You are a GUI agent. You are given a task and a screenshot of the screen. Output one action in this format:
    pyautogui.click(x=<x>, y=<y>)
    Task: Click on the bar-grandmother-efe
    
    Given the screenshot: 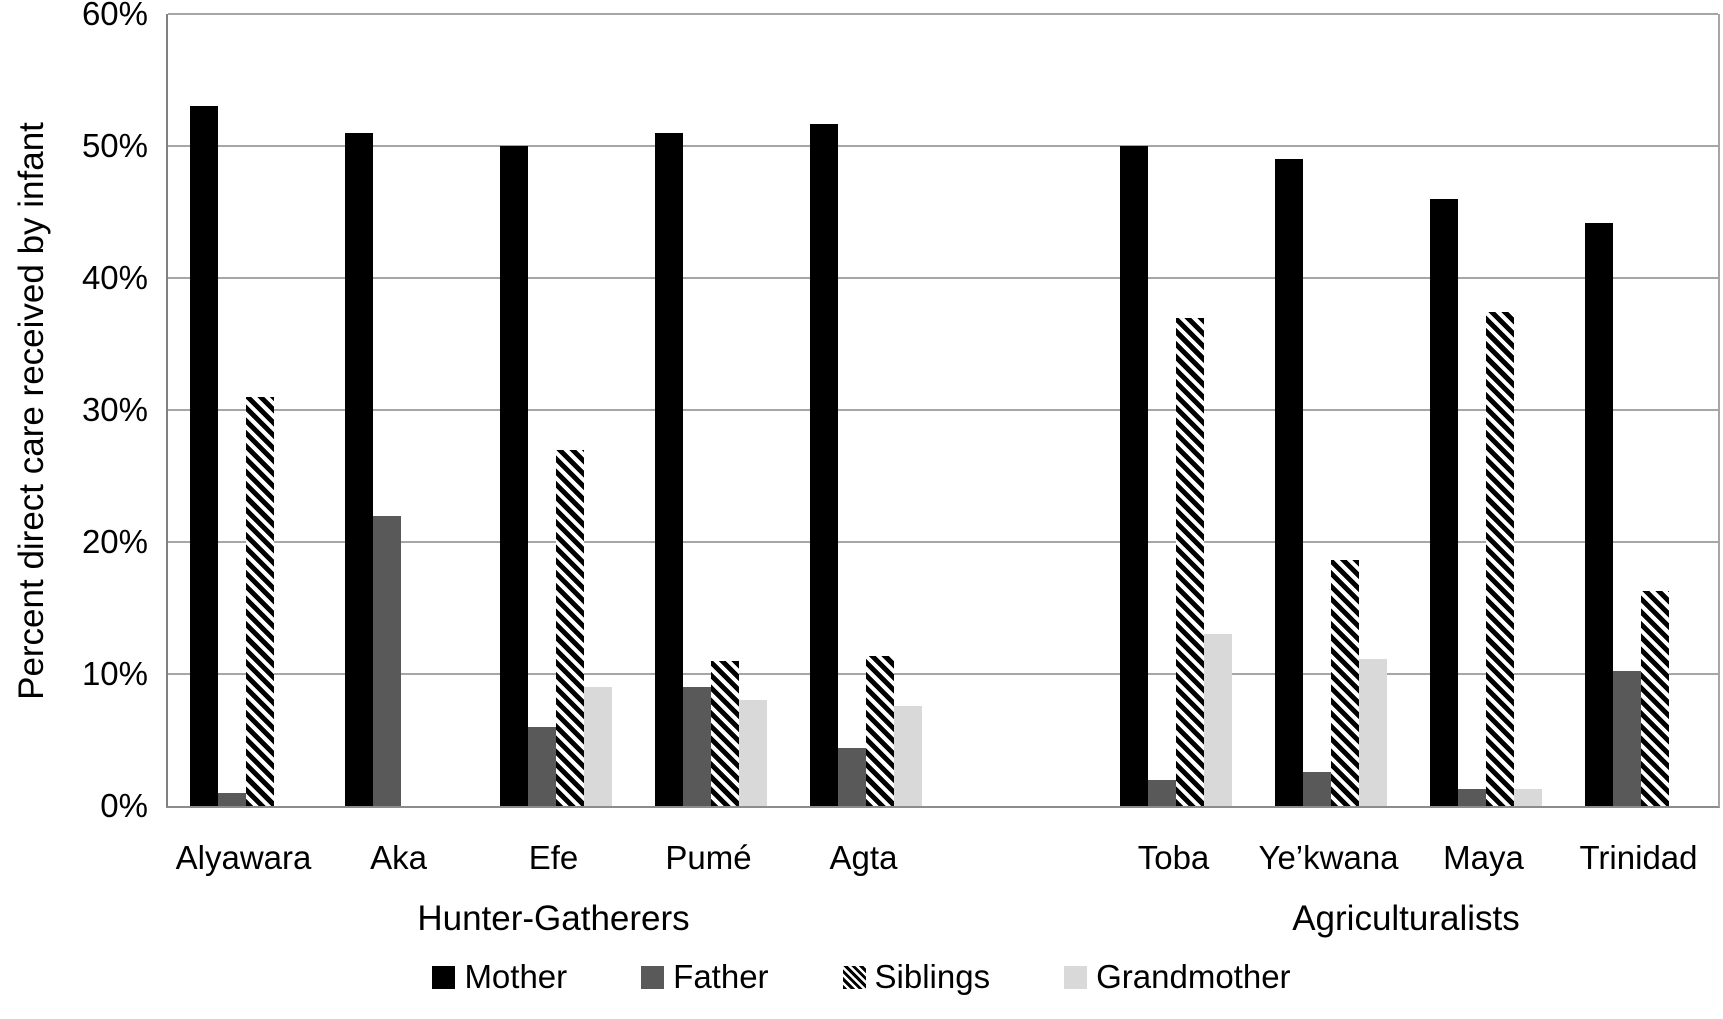 What is the action you would take?
    pyautogui.click(x=597, y=746)
    